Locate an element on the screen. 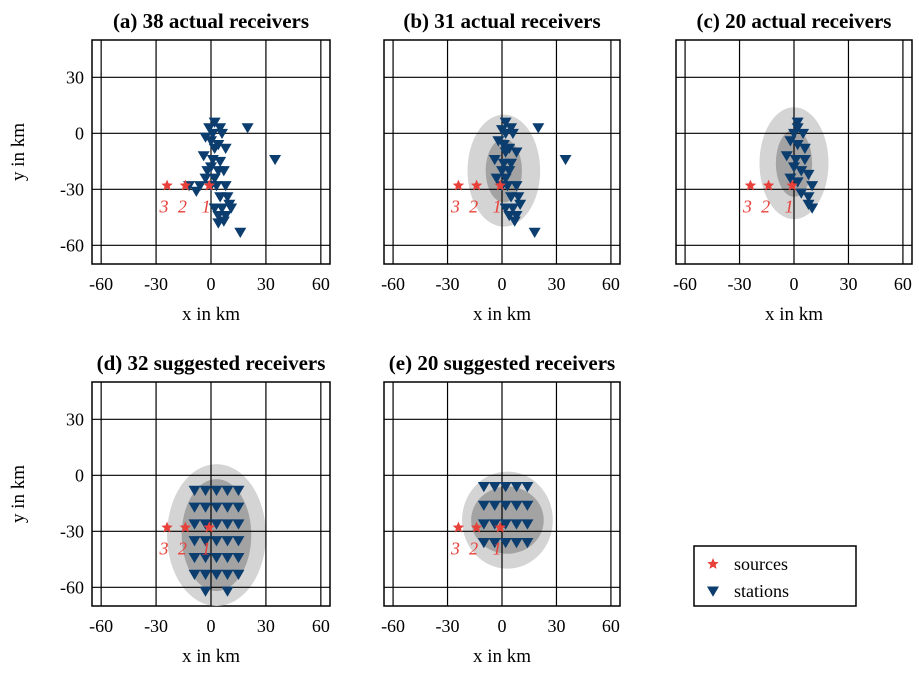  panel-title: (b) 31 actual receivers is located at coordinates (501, 21).